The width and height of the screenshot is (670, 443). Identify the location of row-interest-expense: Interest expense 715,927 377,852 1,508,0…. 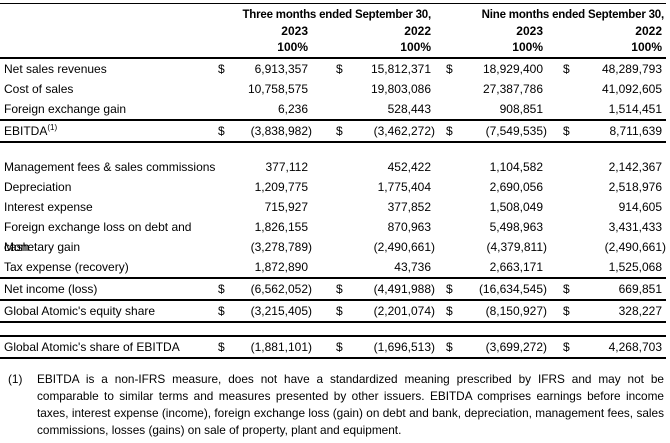
(333, 207).